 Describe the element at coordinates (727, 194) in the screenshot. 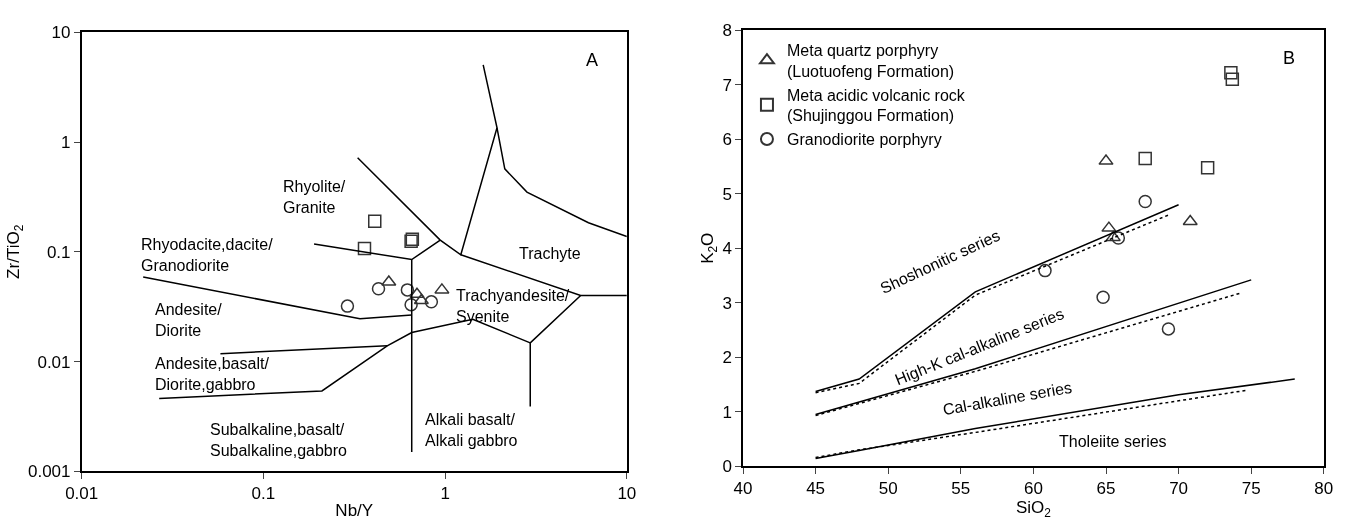

I see `y-tick-label: 5` at that location.